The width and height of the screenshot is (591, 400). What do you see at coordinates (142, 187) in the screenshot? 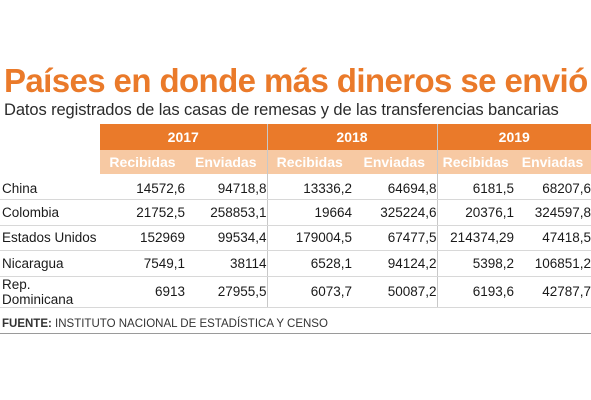
I see `value-cell: 14572,6` at bounding box center [142, 187].